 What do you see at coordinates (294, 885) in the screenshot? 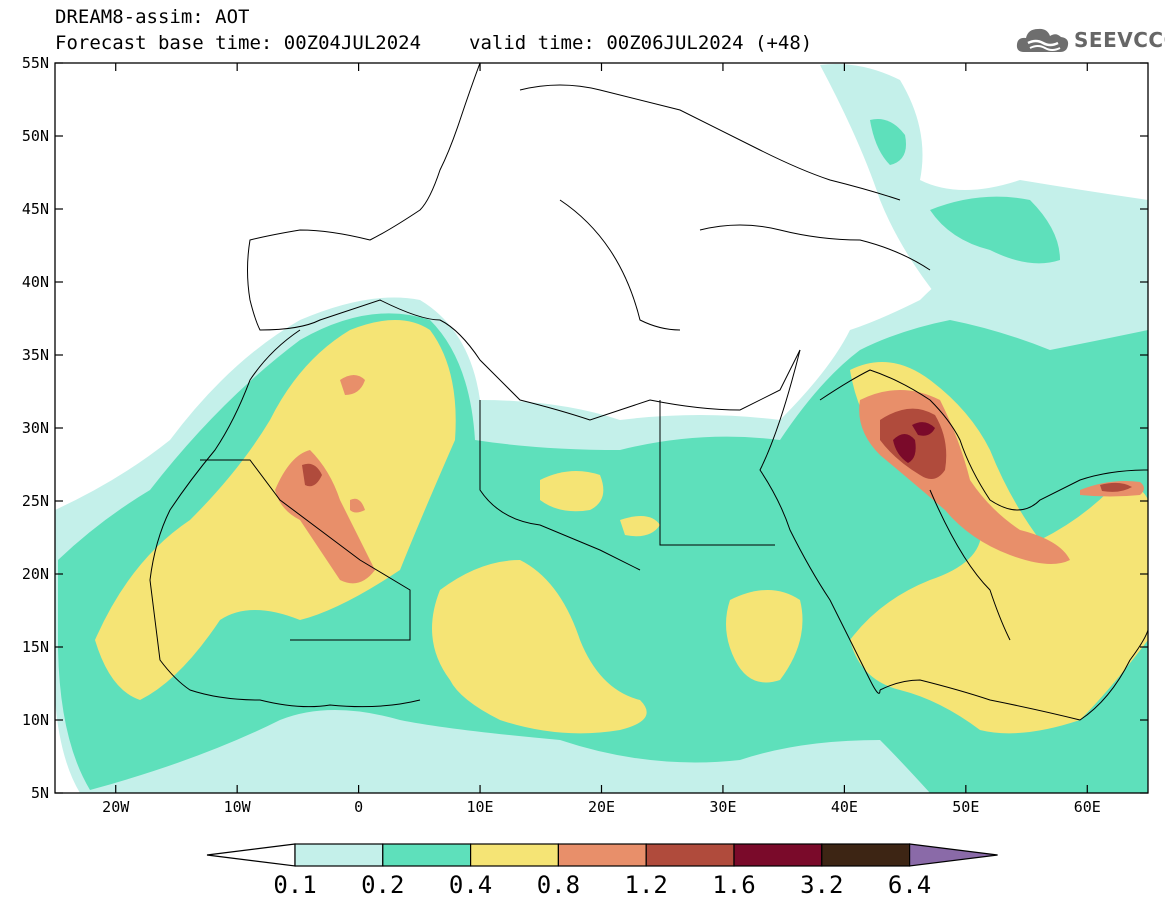
I see `colorbar-level-label: 0.1` at bounding box center [294, 885].